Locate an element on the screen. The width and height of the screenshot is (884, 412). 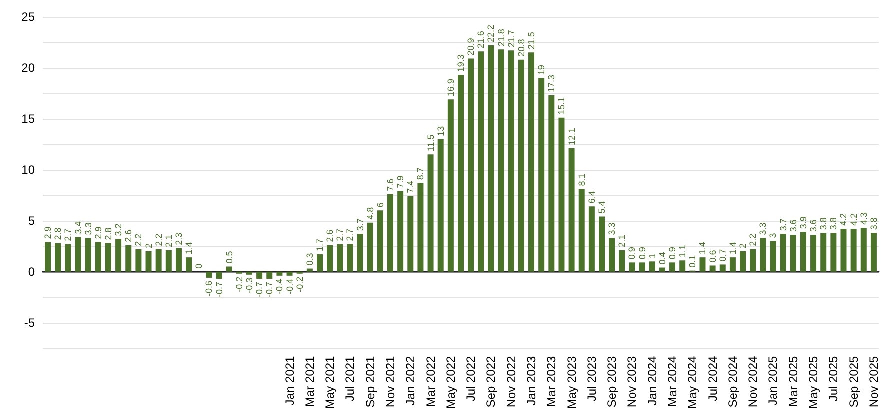
x-tick-label: Mar 2021 is located at coordinates (309, 382).